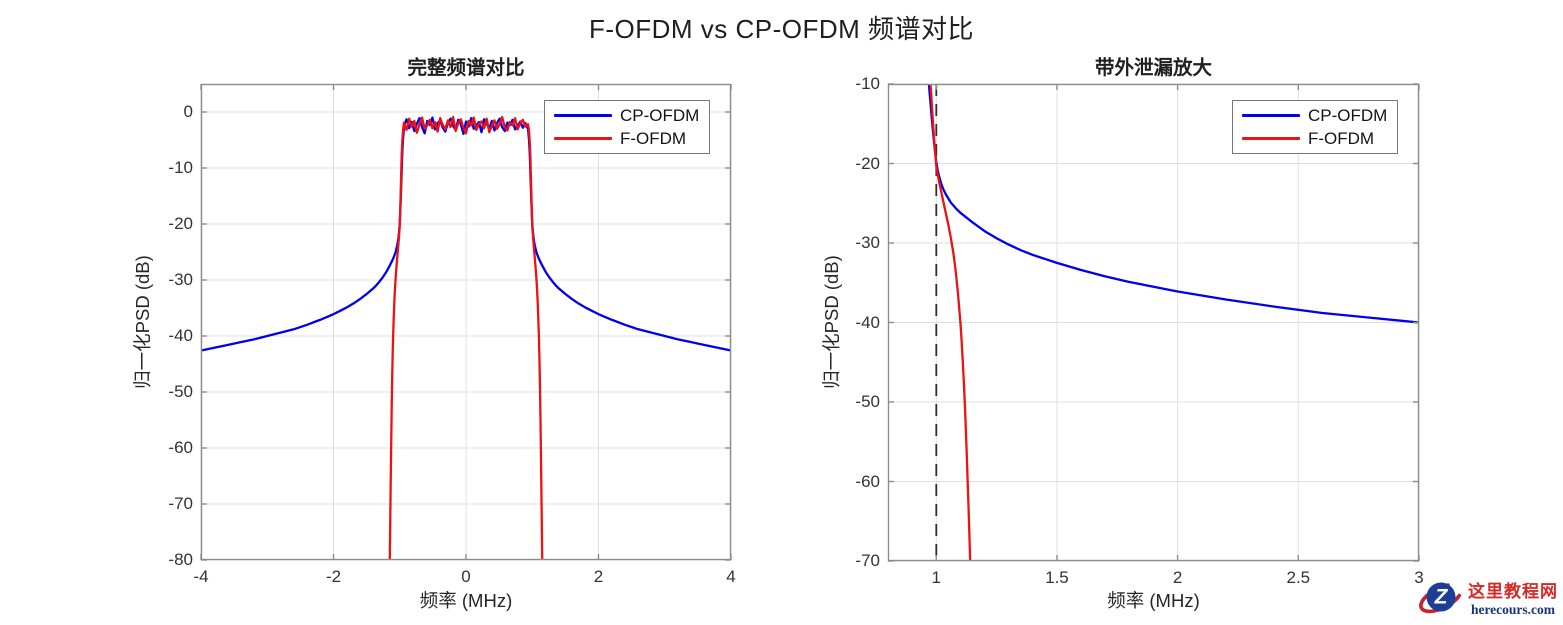 The image size is (1563, 625). I want to click on x-tick-label: 2.5, so click(1298, 577).